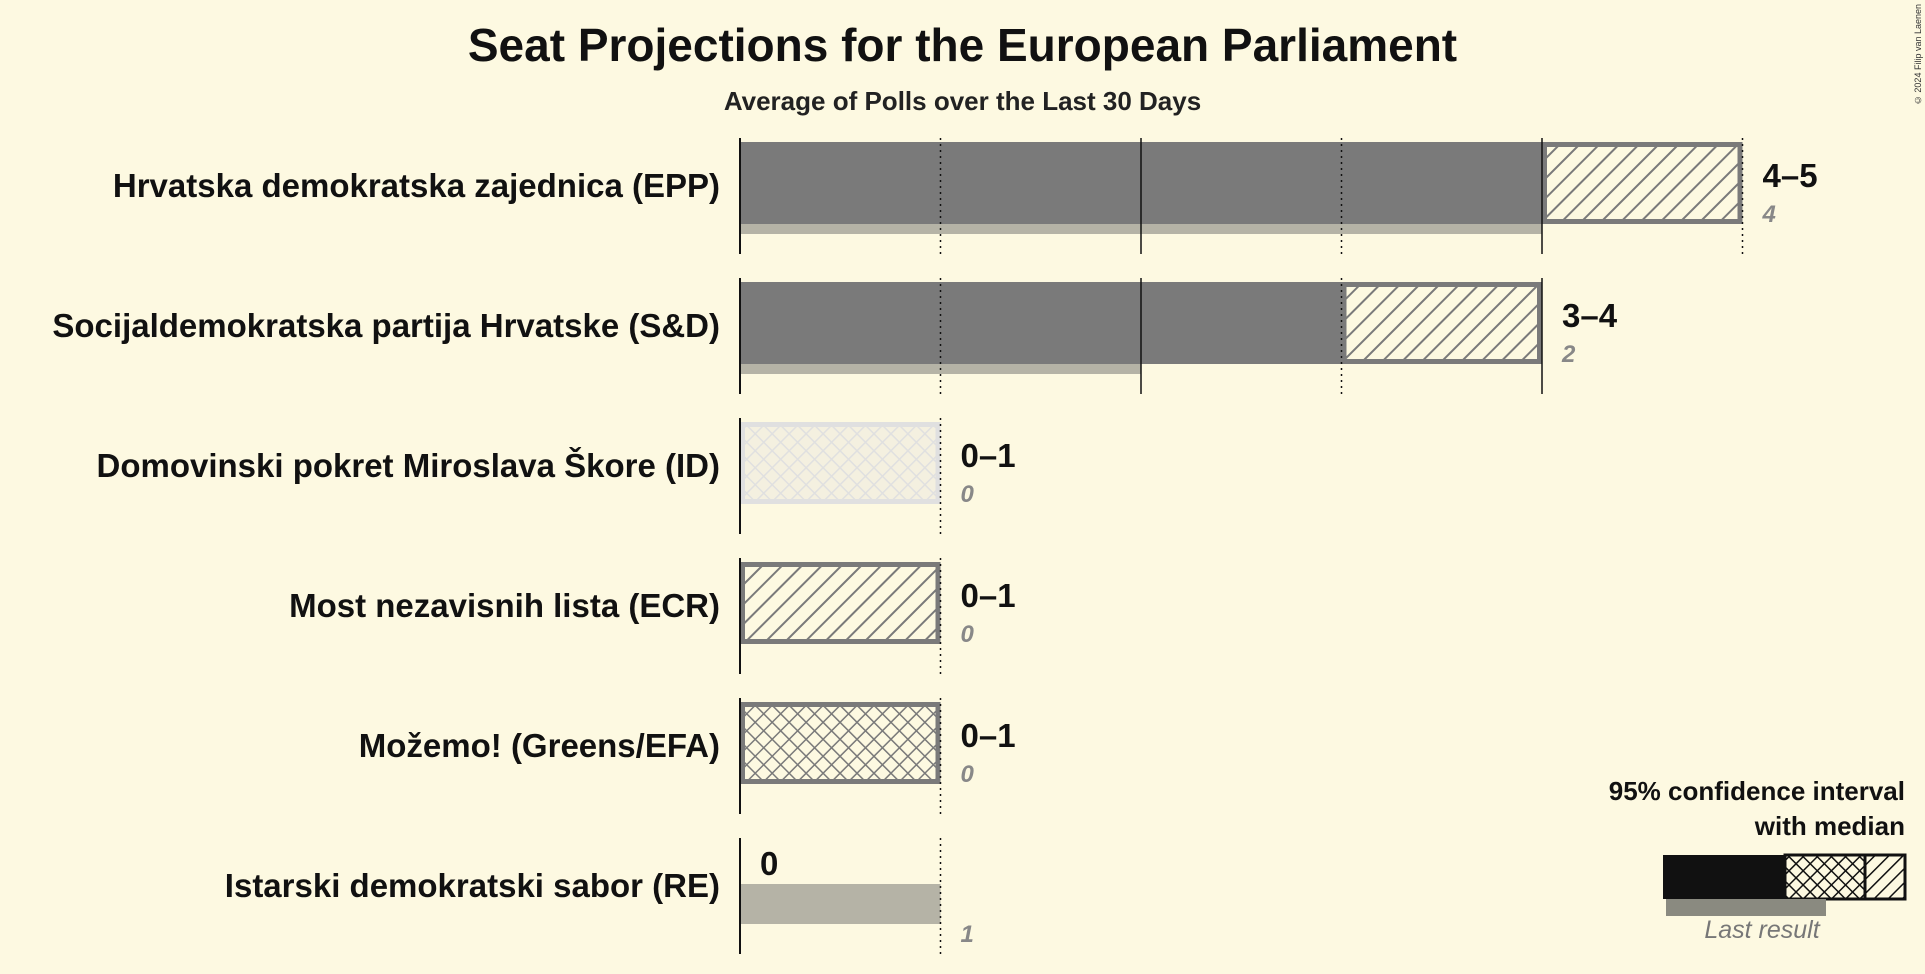 The image size is (1925, 974). Describe the element at coordinates (408, 465) in the screenshot. I see `category-label: Domovinski pokret Miroslava Škore (ID)` at that location.